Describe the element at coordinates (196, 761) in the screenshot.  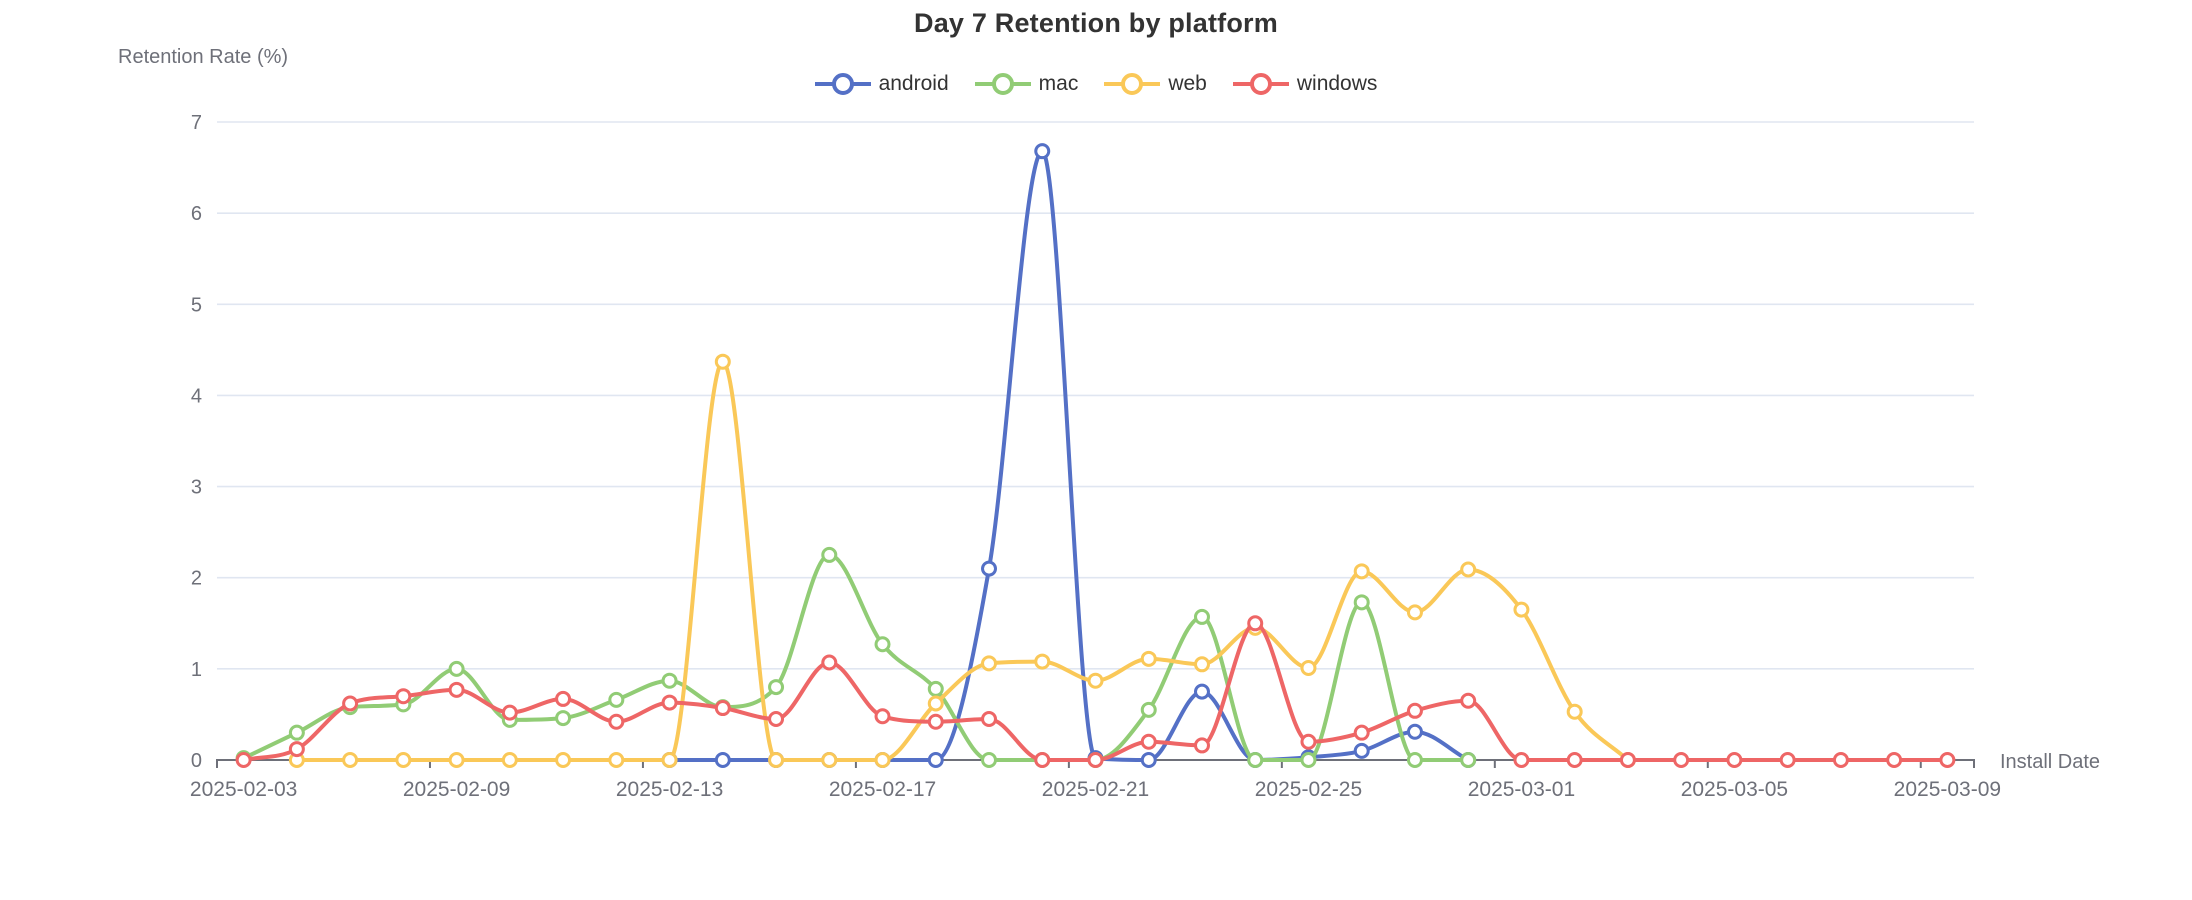
I see `y-tick-label: 0` at that location.